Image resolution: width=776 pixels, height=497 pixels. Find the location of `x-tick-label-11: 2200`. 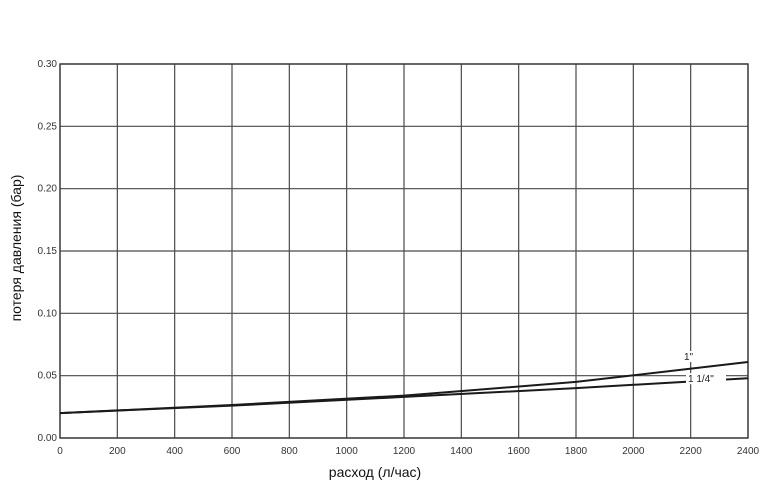

x-tick-label-11: 2200 is located at coordinates (691, 451).